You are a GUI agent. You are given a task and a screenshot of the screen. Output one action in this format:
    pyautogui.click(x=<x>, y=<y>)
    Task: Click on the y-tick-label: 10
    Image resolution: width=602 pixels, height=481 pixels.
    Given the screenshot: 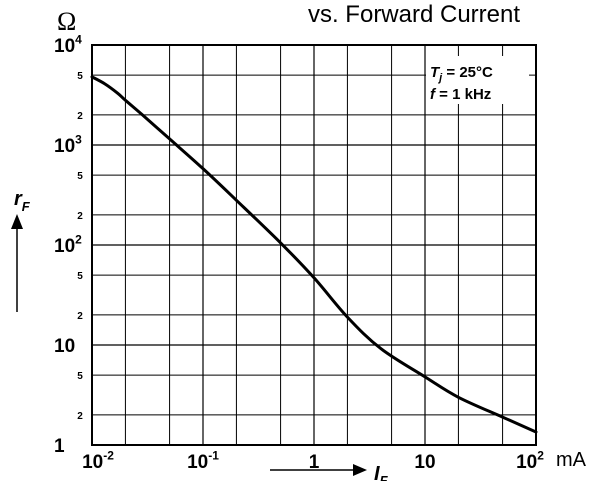 What is the action you would take?
    pyautogui.click(x=64, y=346)
    